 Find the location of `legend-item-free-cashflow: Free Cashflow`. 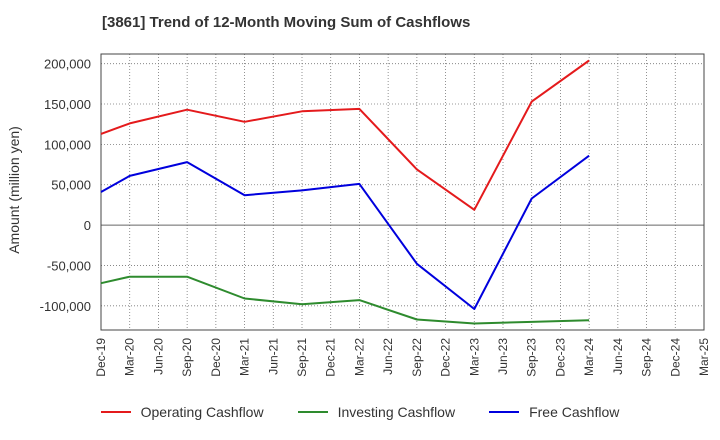

legend-item-free-cashflow: Free Cashflow is located at coordinates (554, 412).